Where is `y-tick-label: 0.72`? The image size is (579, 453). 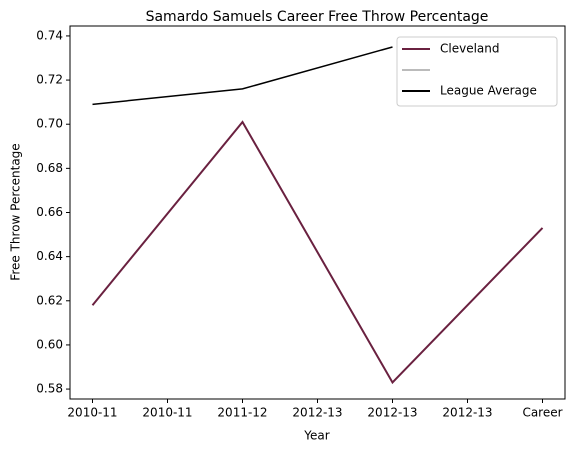
y-tick-label: 0.72 is located at coordinates (49, 80).